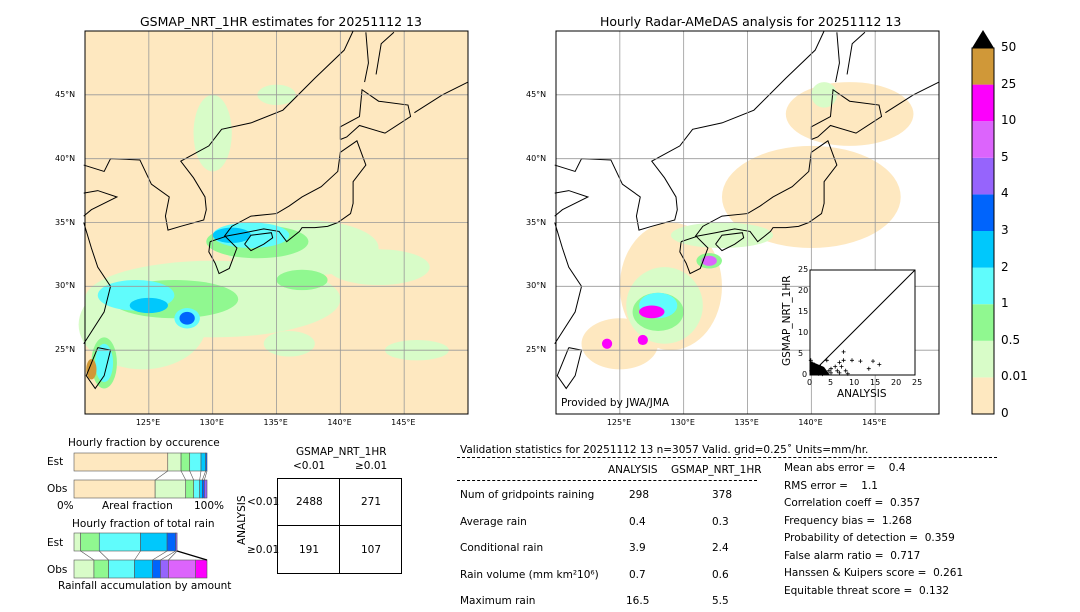  I want to click on lat-tick-label: 30°N, so click(536, 286).